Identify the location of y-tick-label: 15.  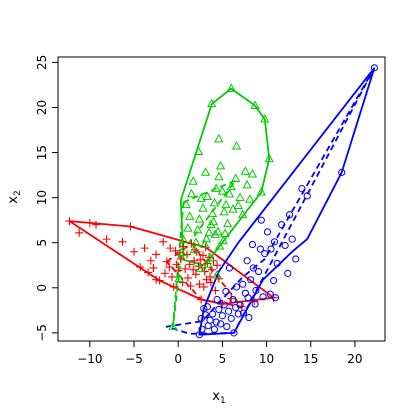
(42, 152).